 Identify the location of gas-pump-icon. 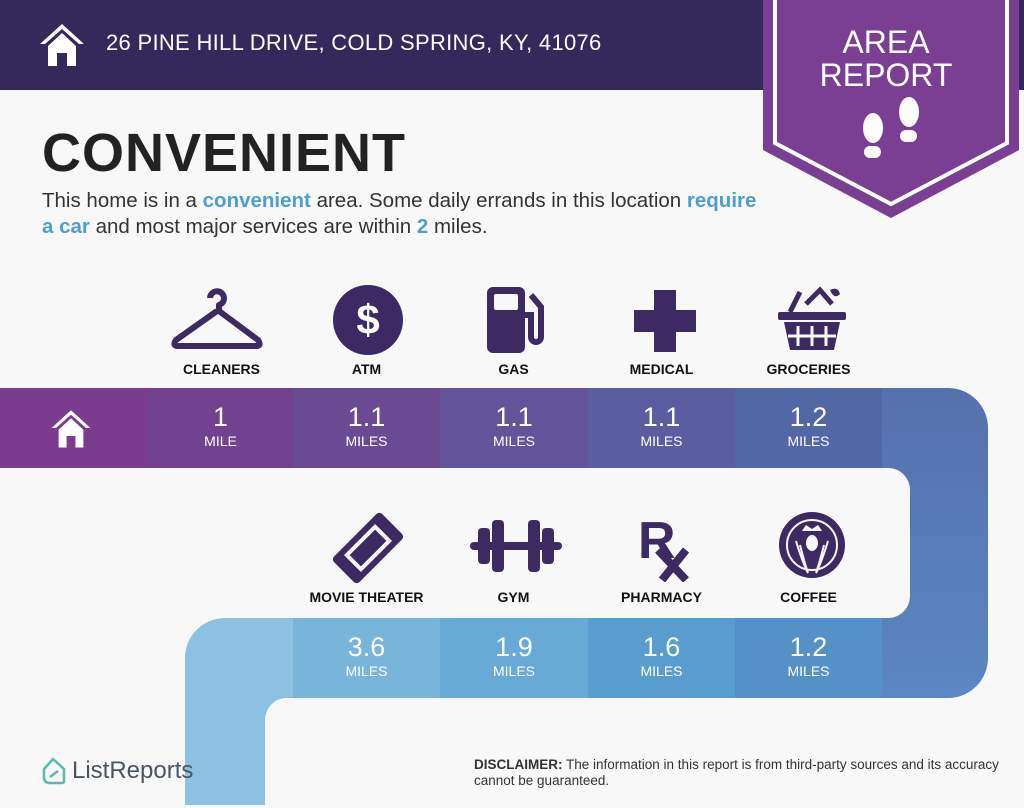
(515, 320).